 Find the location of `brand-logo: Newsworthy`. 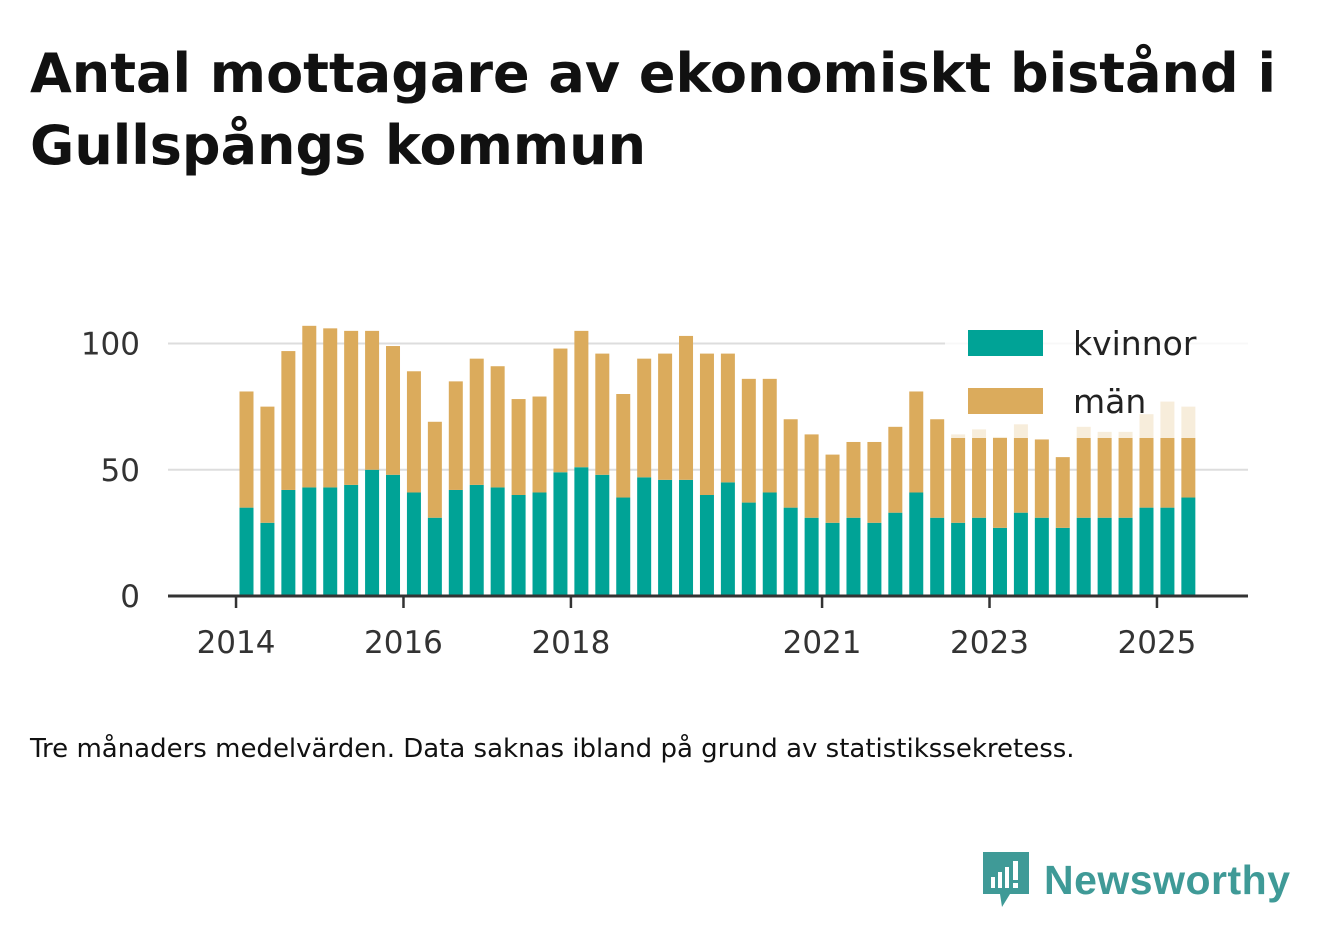

brand-logo: Newsworthy is located at coordinates (1135, 880).